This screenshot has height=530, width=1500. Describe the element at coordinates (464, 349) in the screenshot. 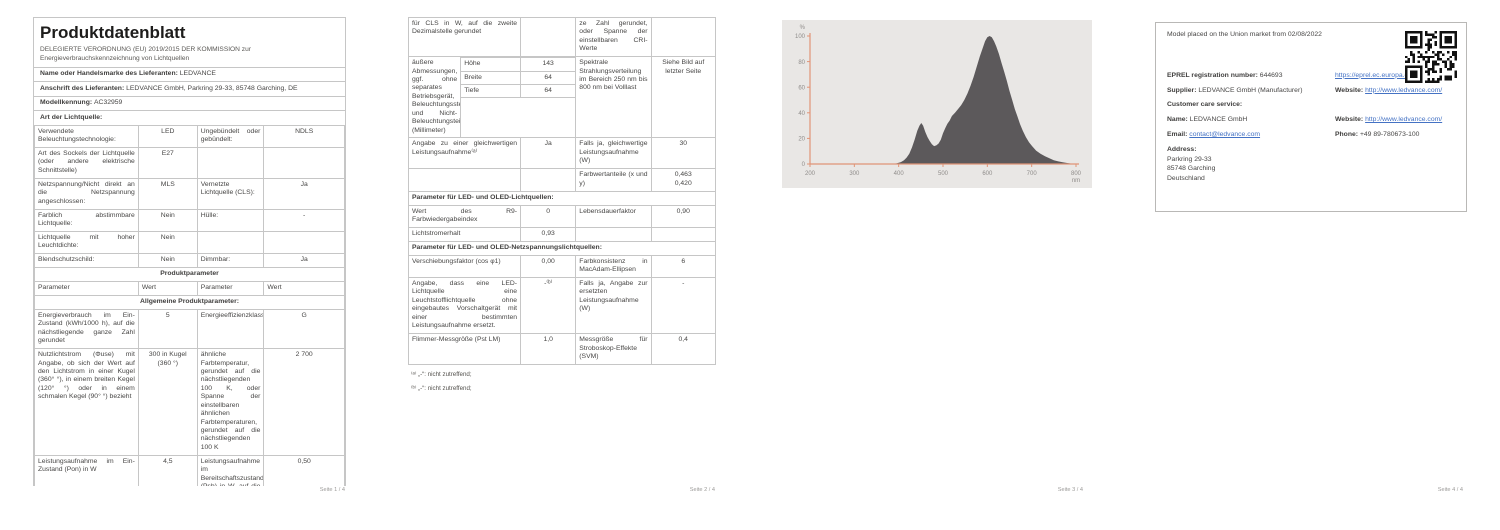

I see `table-cell: Flimmer-Messgröße (Pst LM)` at that location.